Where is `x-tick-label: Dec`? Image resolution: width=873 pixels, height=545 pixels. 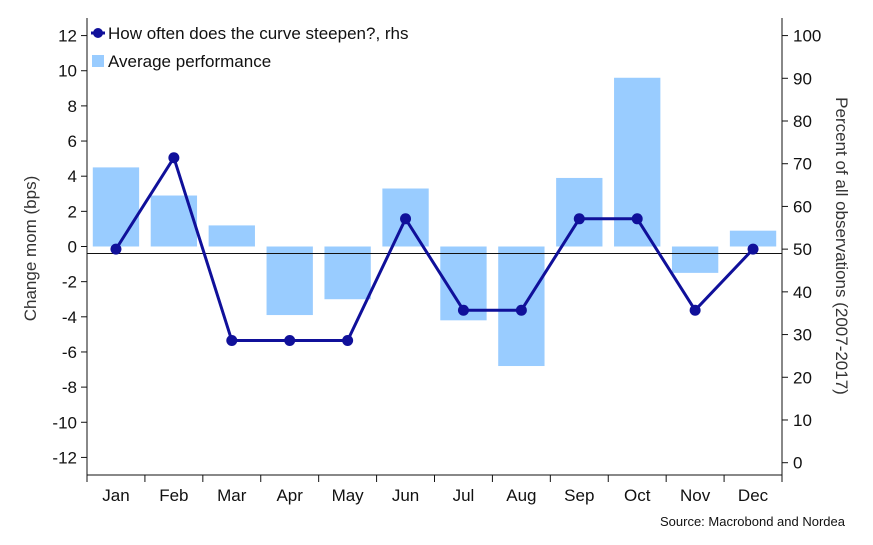 x-tick-label: Dec is located at coordinates (753, 495).